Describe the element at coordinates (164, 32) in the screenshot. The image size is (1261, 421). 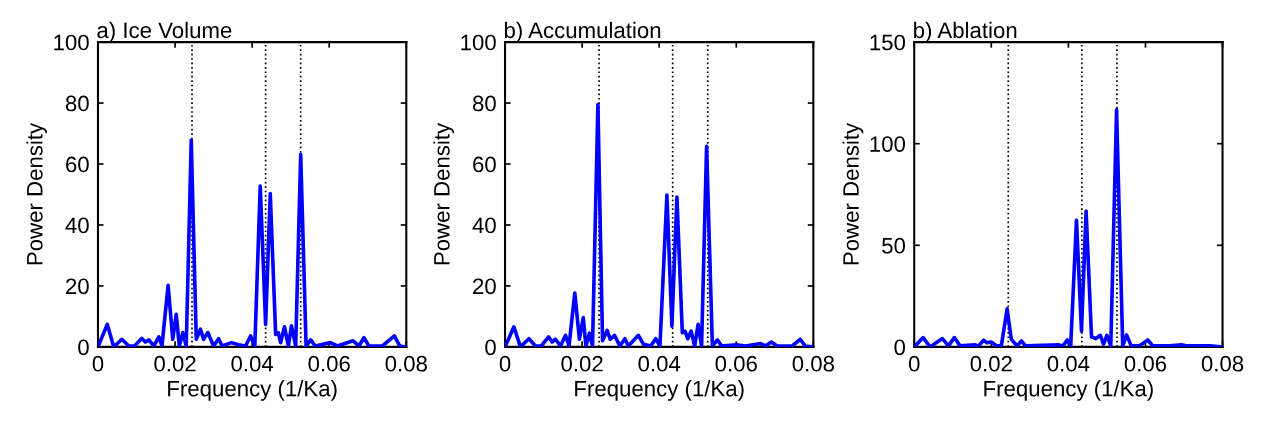
I see `chart-title: a) Ice Volume` at that location.